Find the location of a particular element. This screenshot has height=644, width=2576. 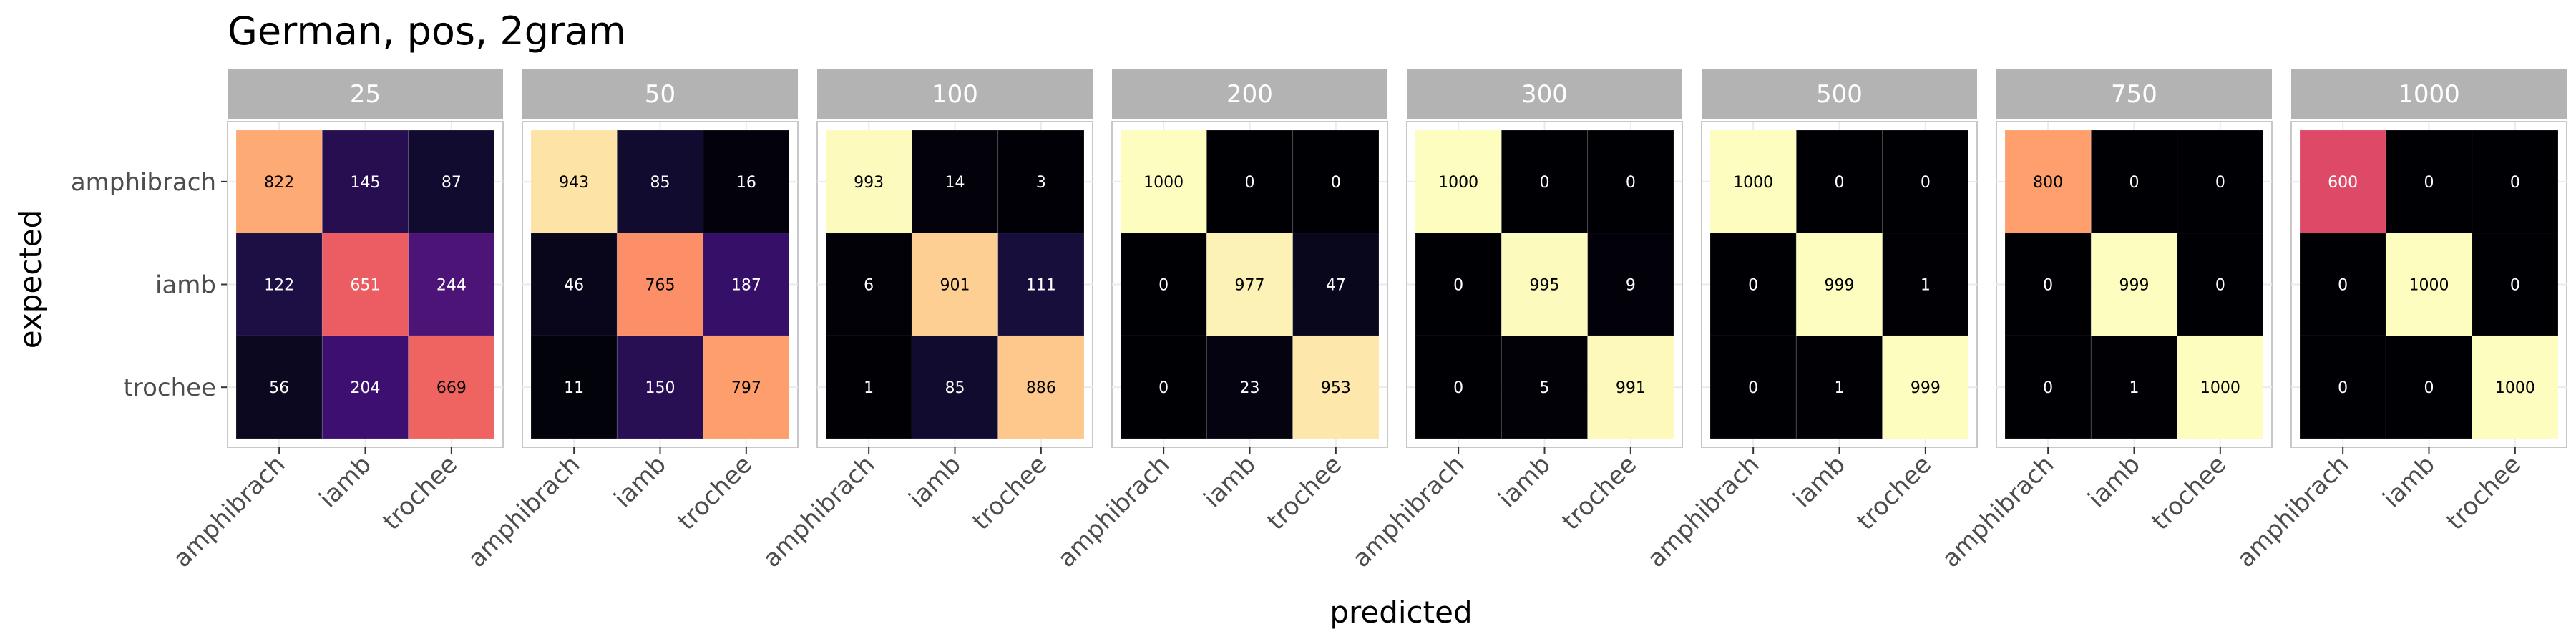

cell-value-label: 244 is located at coordinates (451, 286).